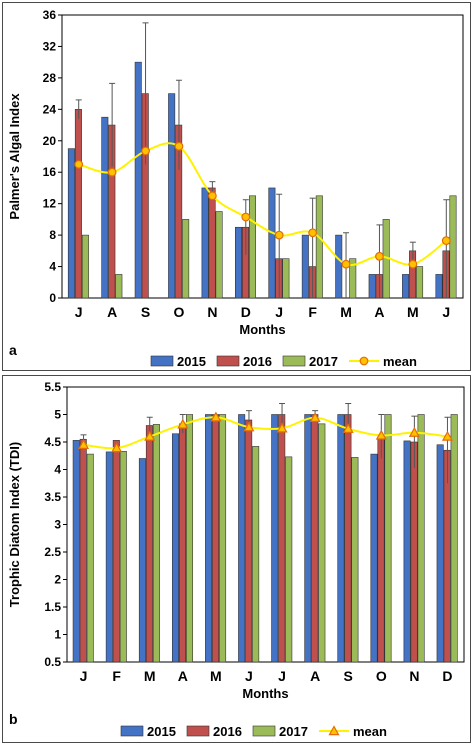 This screenshot has height=746, width=474. Describe the element at coordinates (294, 361) in the screenshot. I see `legend-swatch-2017` at that location.